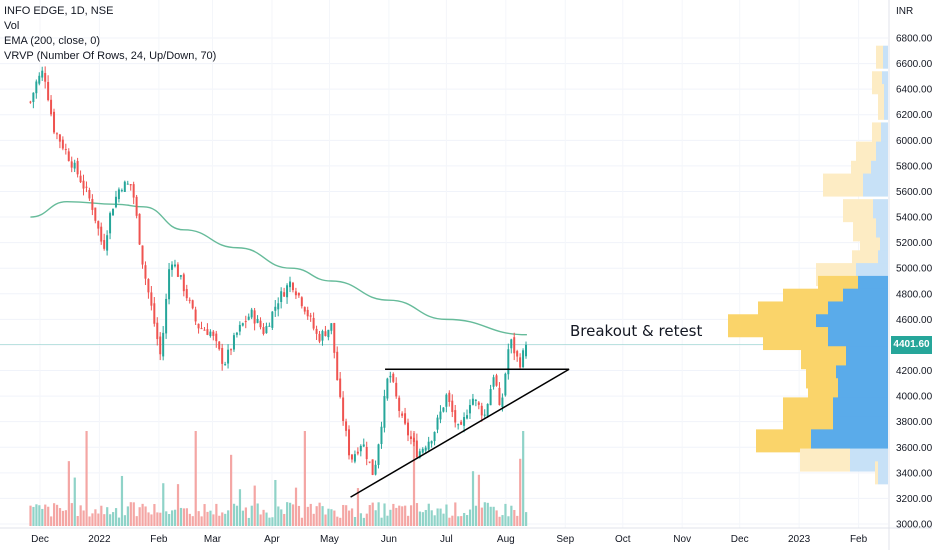  I want to click on y-tick-label: 5600.00, so click(914, 192).